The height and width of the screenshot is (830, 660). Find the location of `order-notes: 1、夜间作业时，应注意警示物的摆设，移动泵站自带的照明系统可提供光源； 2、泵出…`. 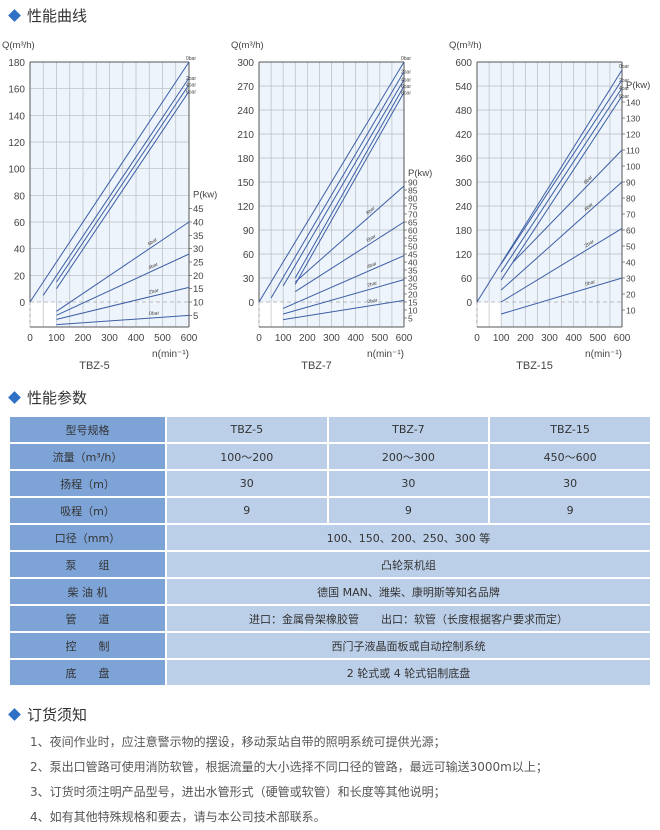

order-notes: 1、夜间作业时，应注意警示物的摆设，移动泵站自带的照明系统可提供光源； 2、泵出… is located at coordinates (289, 780).